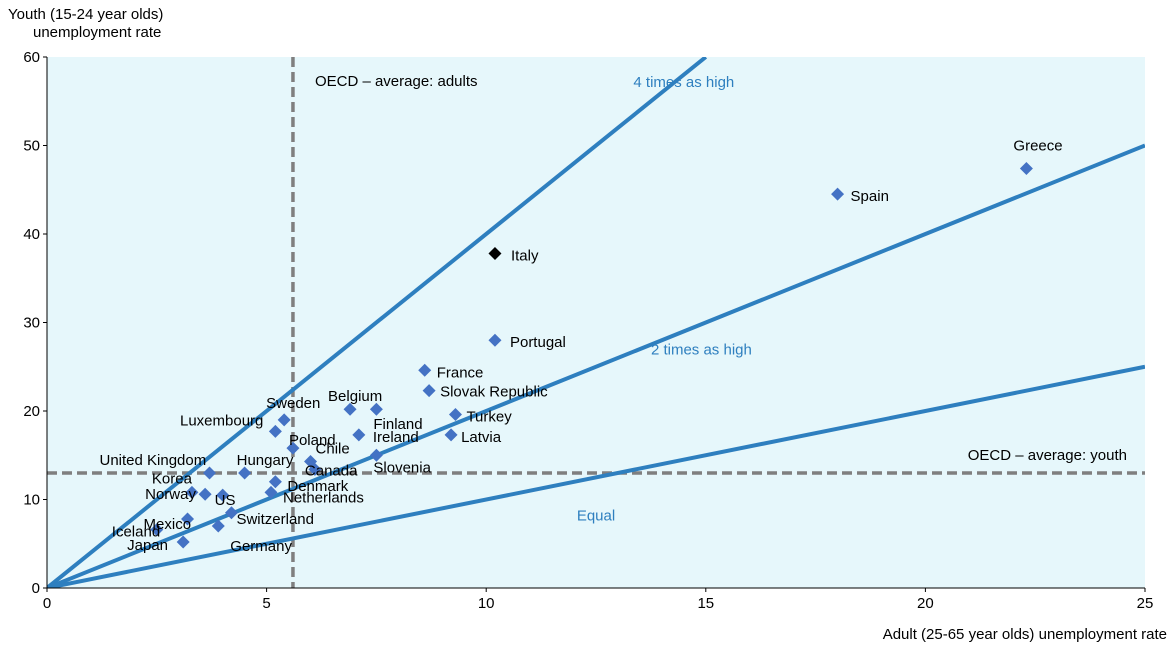 The height and width of the screenshot is (648, 1175). Describe the element at coordinates (183, 542) in the screenshot. I see `point-japan` at that location.